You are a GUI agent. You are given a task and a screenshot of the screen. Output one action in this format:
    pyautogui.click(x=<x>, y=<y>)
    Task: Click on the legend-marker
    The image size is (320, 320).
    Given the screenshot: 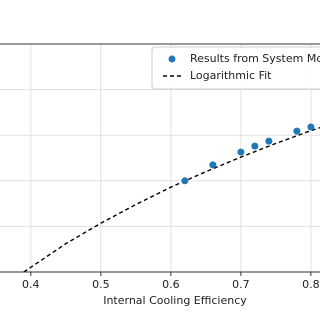 What is the action you would take?
    pyautogui.click(x=172, y=59)
    